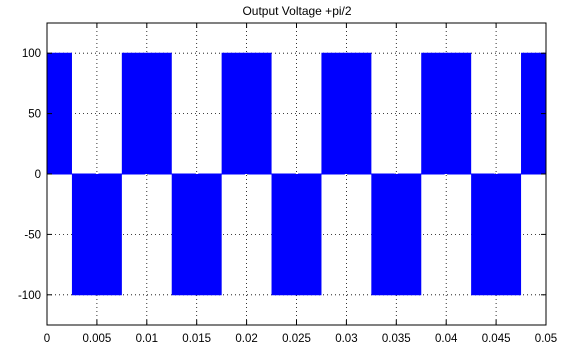 This screenshot has width=564, height=358. Describe the element at coordinates (396, 339) in the screenshot. I see `x-tick-label: 0.035` at that location.